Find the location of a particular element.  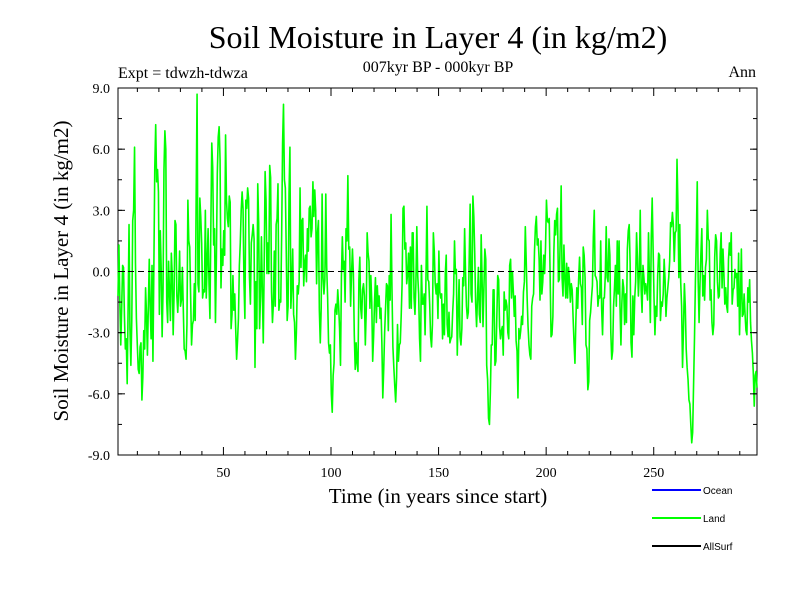

legend: Ocean Land AllSurf is located at coordinates (692, 519).